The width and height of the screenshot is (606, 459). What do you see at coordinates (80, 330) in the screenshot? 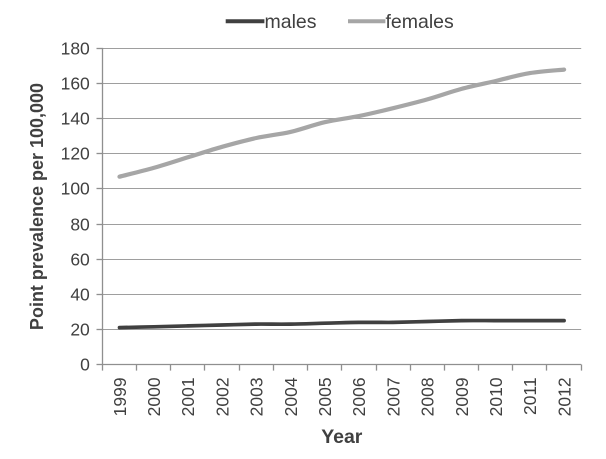
I see `svg-text: 20` at bounding box center [80, 330].